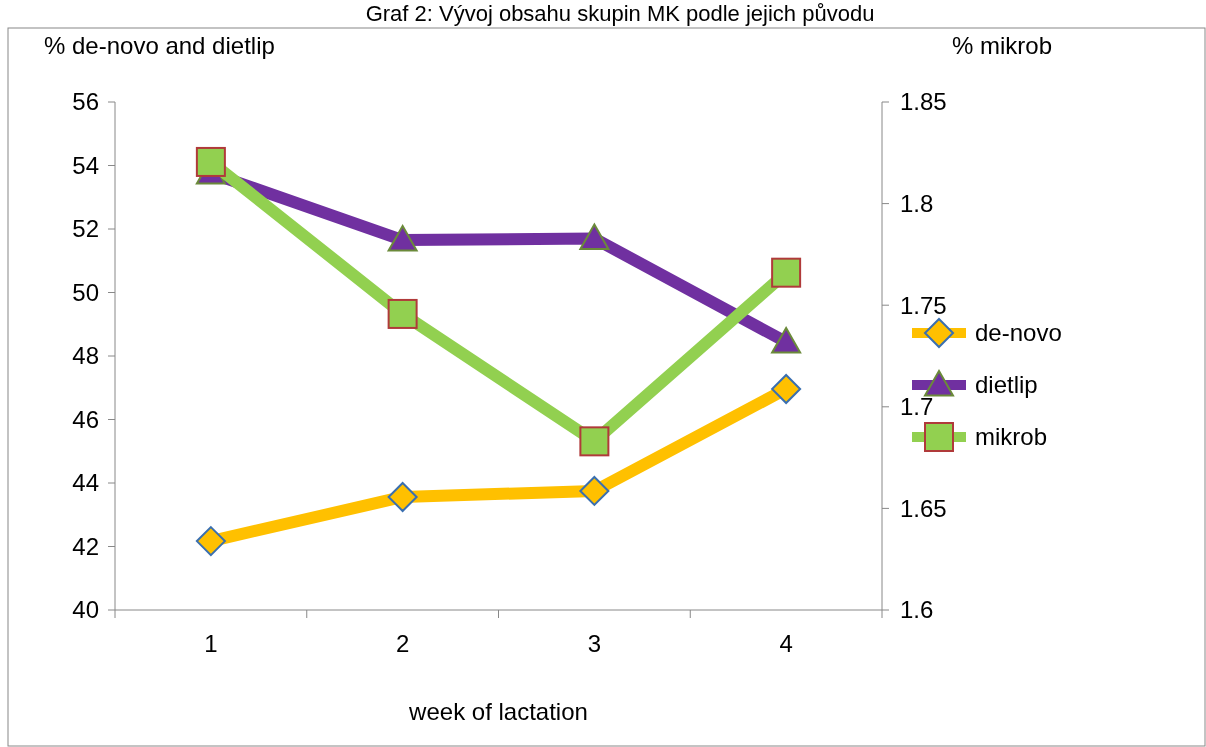  What do you see at coordinates (923, 508) in the screenshot?
I see `y2-tick-label: 1.65` at bounding box center [923, 508].